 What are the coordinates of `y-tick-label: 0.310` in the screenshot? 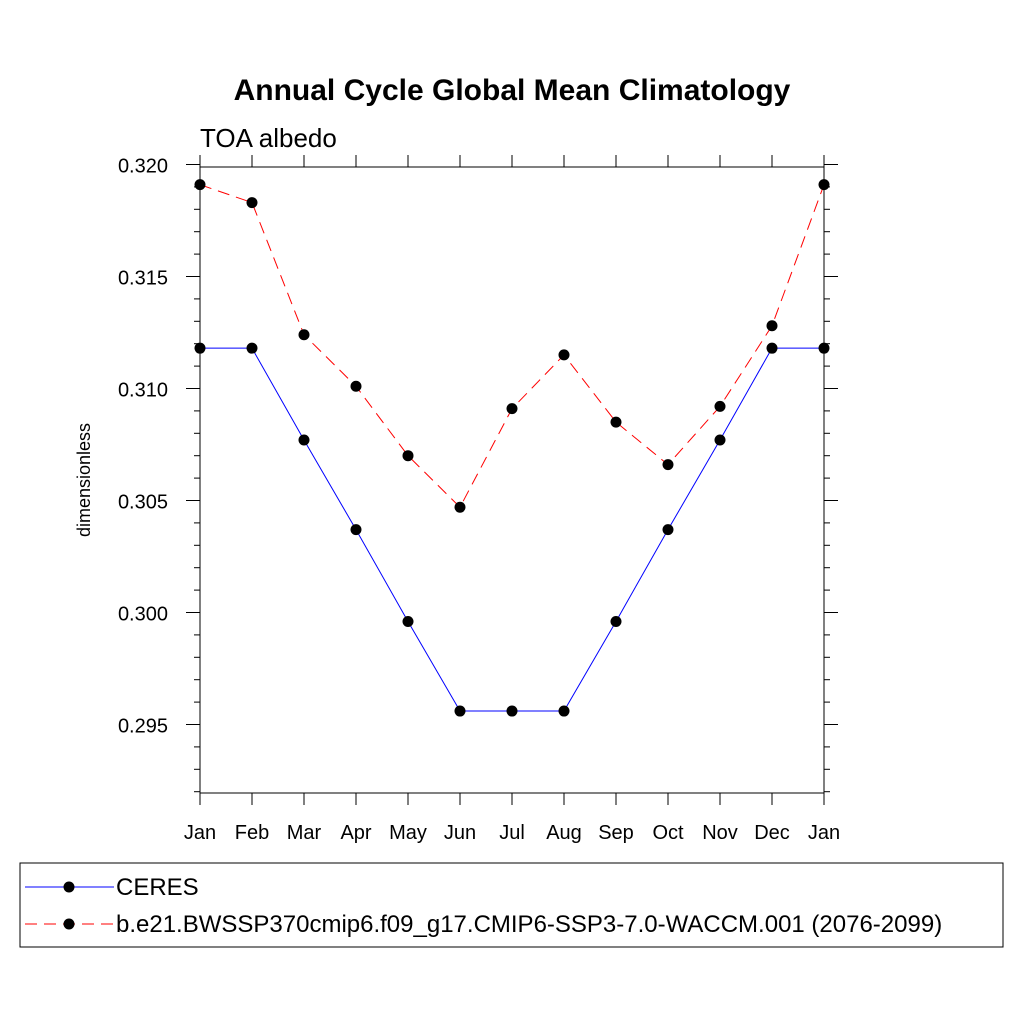 It's located at (143, 391).